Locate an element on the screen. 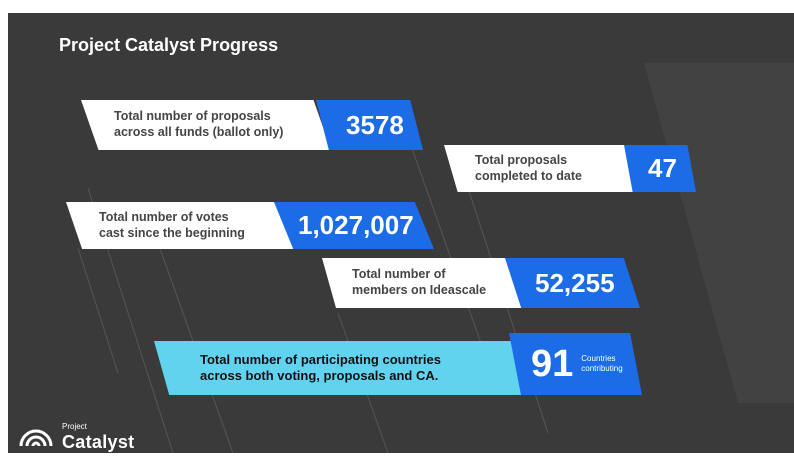 Image resolution: width=794 pixels, height=461 pixels. stat-value: 91 Countries contributing is located at coordinates (575, 364).